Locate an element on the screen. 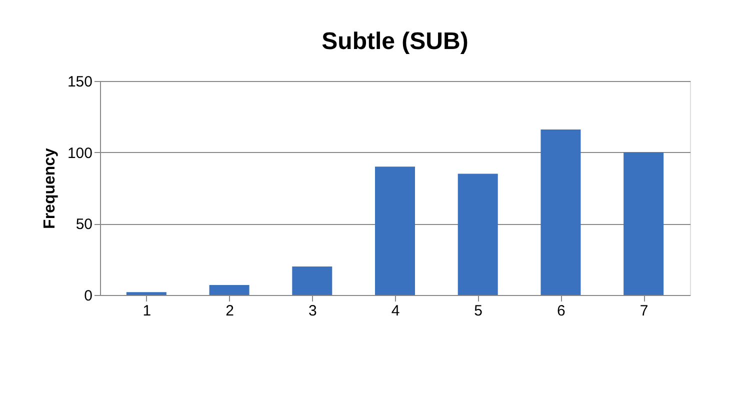 This screenshot has width=754, height=403. x-tick-label: 2 is located at coordinates (230, 311).